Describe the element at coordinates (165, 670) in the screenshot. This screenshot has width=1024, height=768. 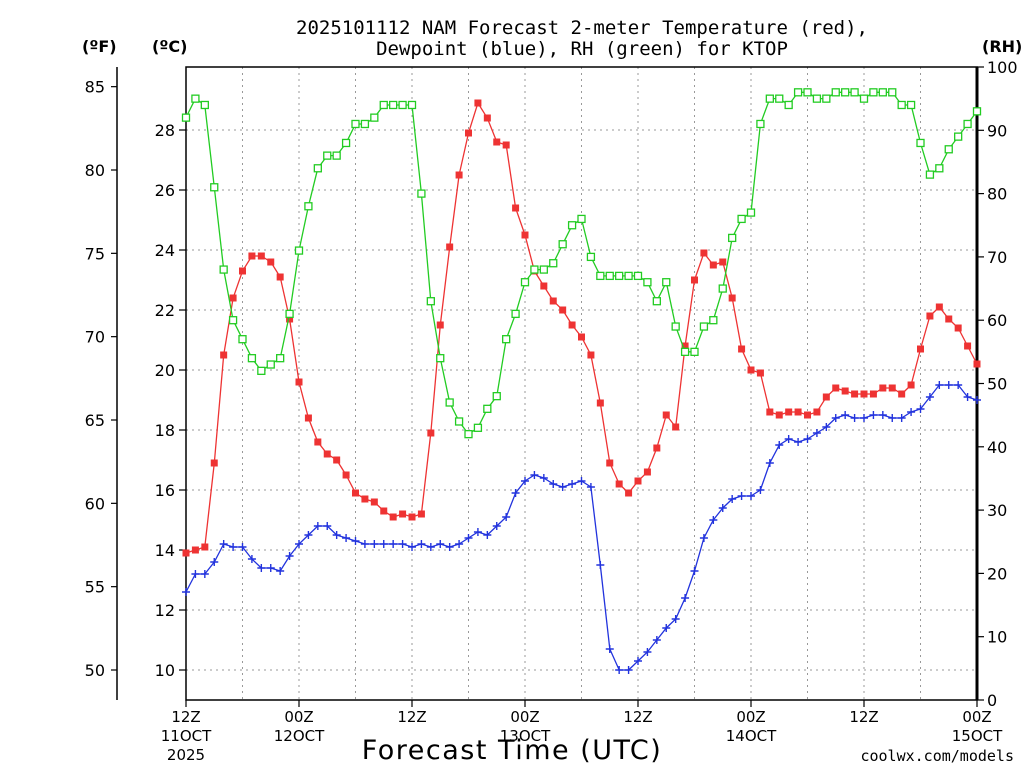
I see `celsius-tick-label: 10` at that location.